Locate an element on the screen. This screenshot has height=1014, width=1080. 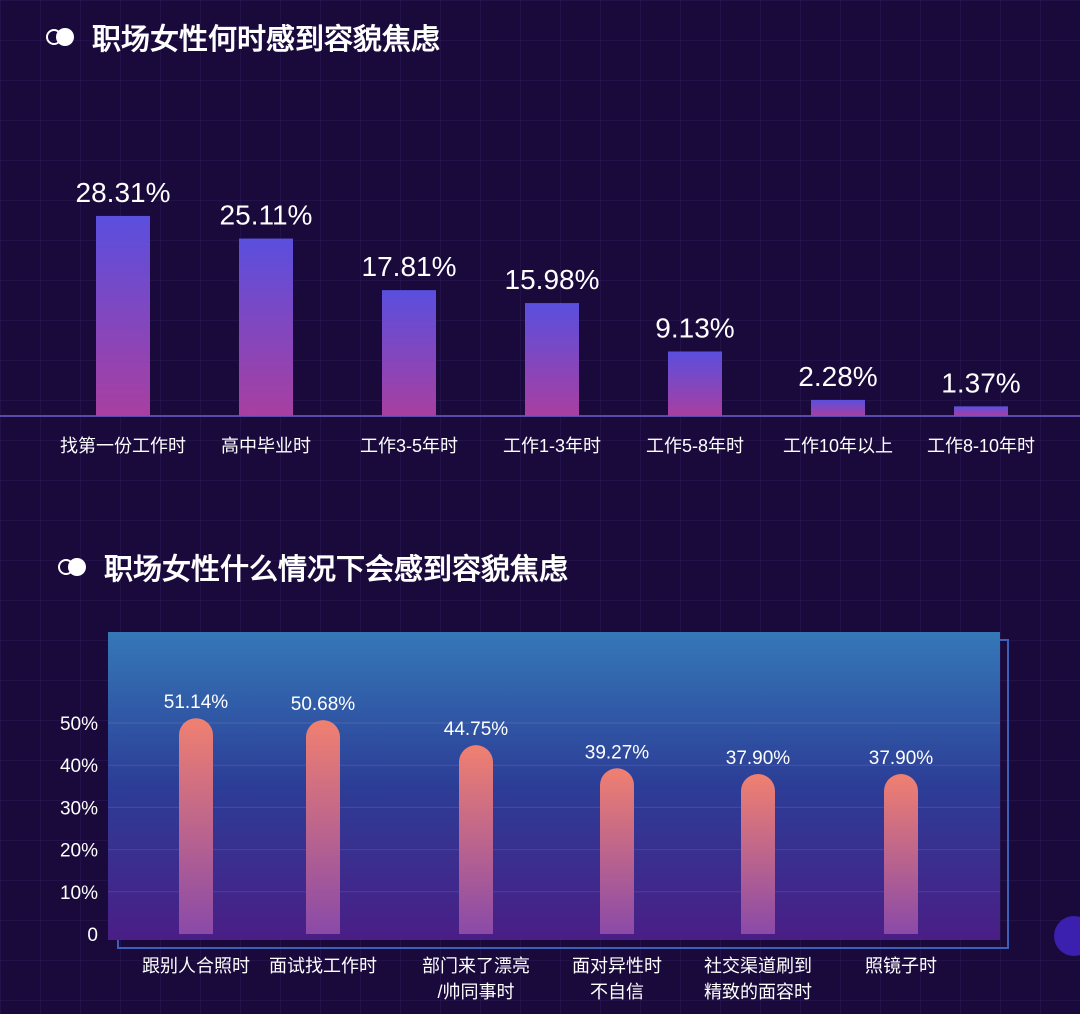
x-tick-label: 跟别人合照时 is located at coordinates (196, 966).